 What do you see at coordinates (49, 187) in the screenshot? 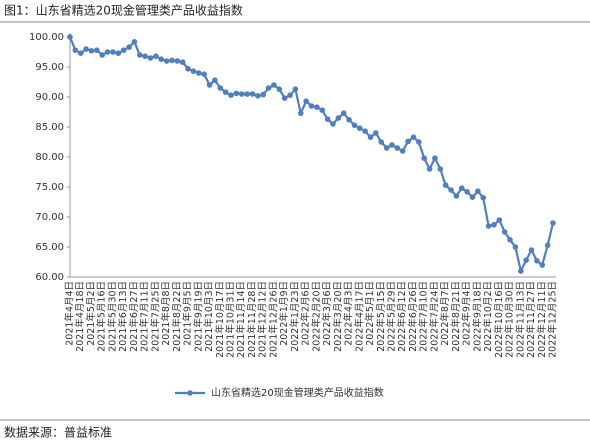
I see `y-tick-label: 75.00` at bounding box center [49, 187].